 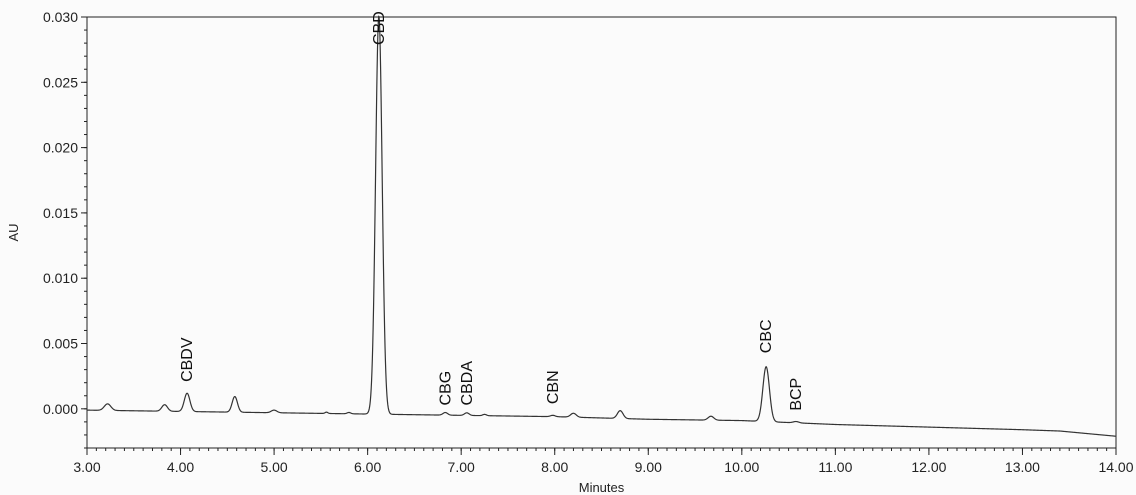 I want to click on y-tick-label: 0.000, so click(x=60, y=409).